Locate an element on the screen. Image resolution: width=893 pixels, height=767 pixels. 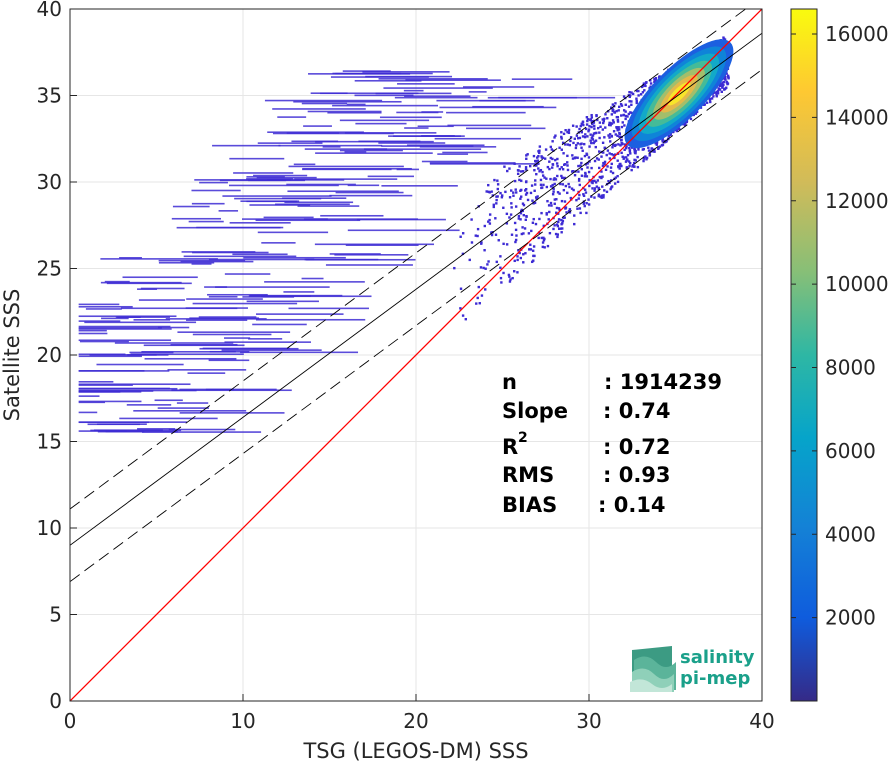
stat-r2-superscript: 2 is located at coordinates (523, 438).